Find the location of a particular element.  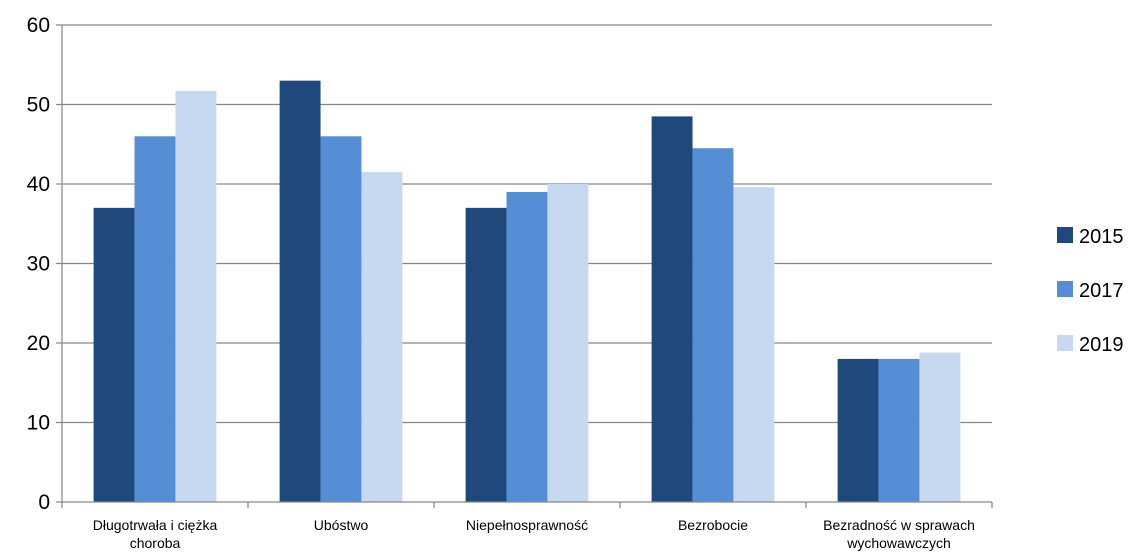

x-tick-label: wychowawczych is located at coordinates (898, 543).